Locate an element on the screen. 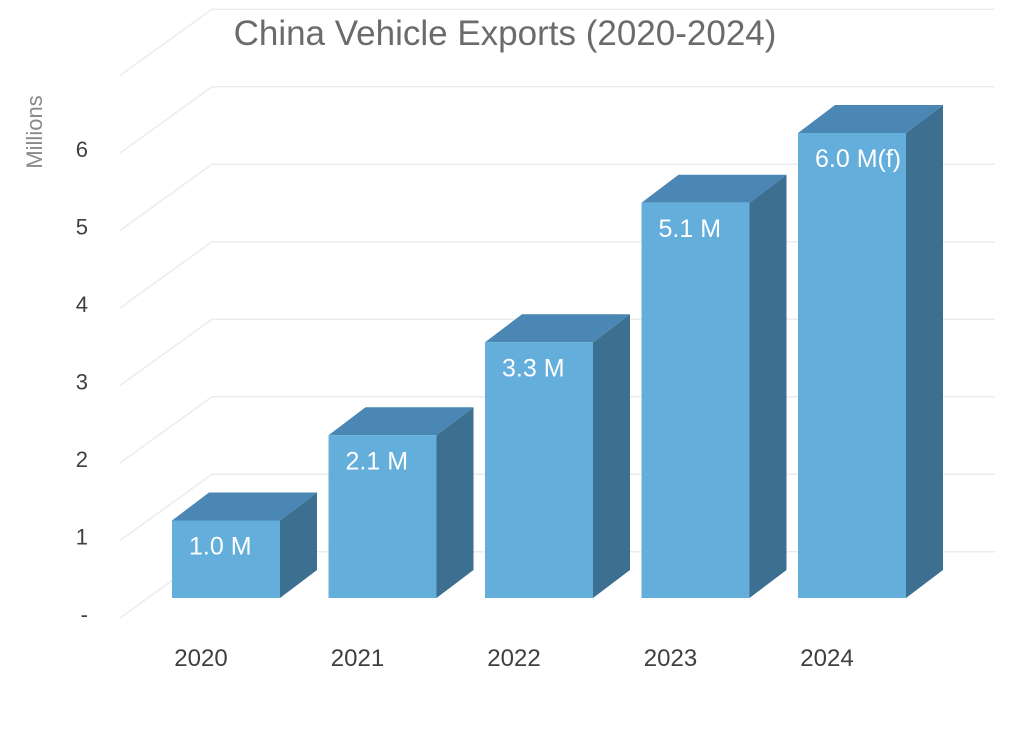  bar-2021: 2.1 M is located at coordinates (401, 502).